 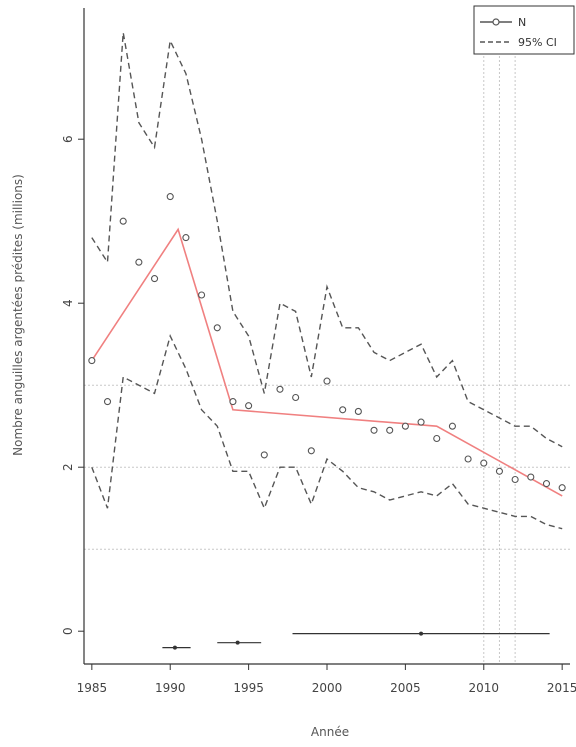 I want to click on x-axis-title: Année, so click(x=330, y=732).